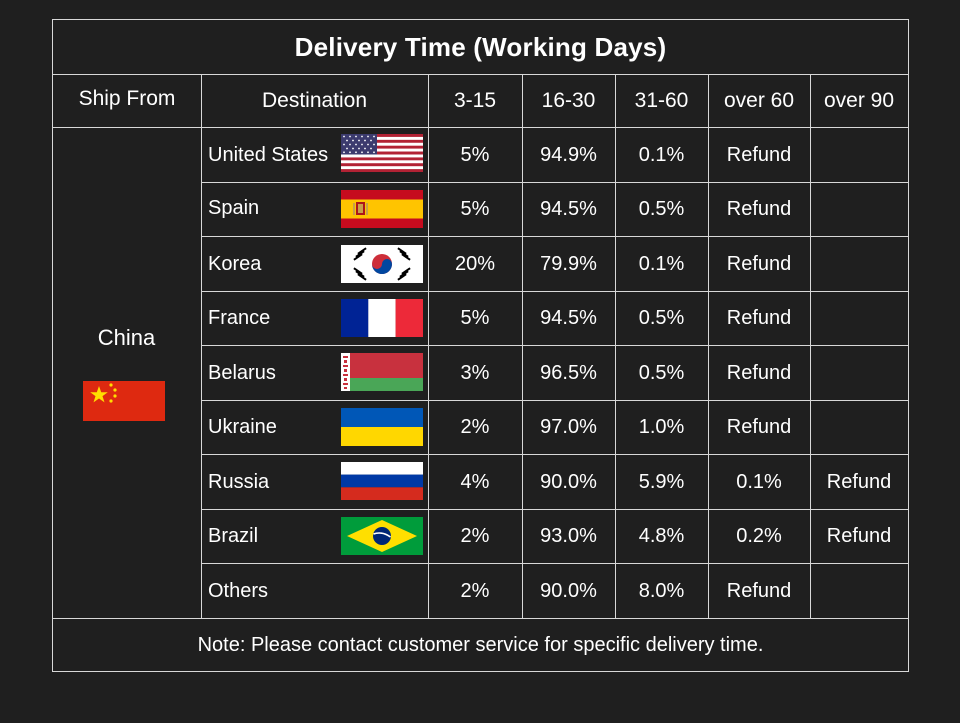 The height and width of the screenshot is (723, 960). Describe the element at coordinates (382, 264) in the screenshot. I see `korea-flag-icon` at that location.